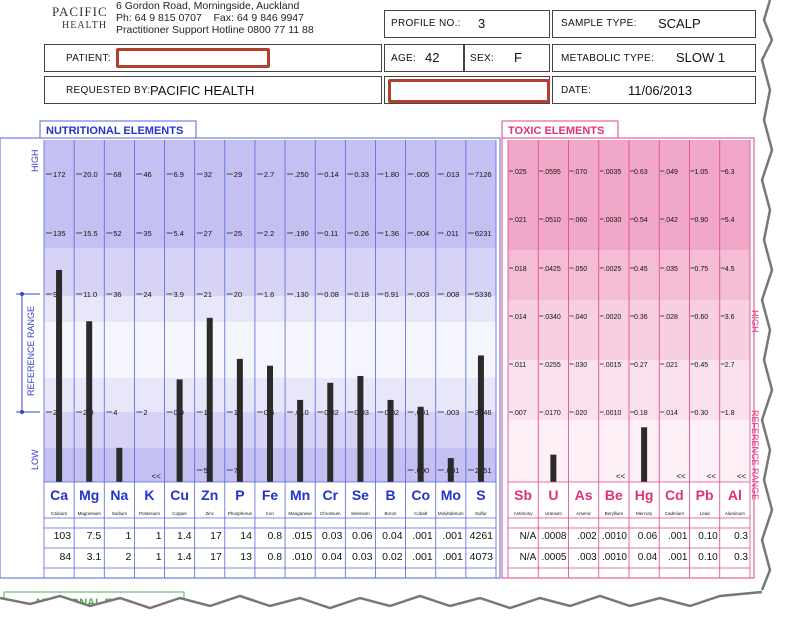 This screenshot has width=798, height=634. Describe the element at coordinates (301, 233) in the screenshot. I see `nutritional-tick-label-mn: .190` at that location.